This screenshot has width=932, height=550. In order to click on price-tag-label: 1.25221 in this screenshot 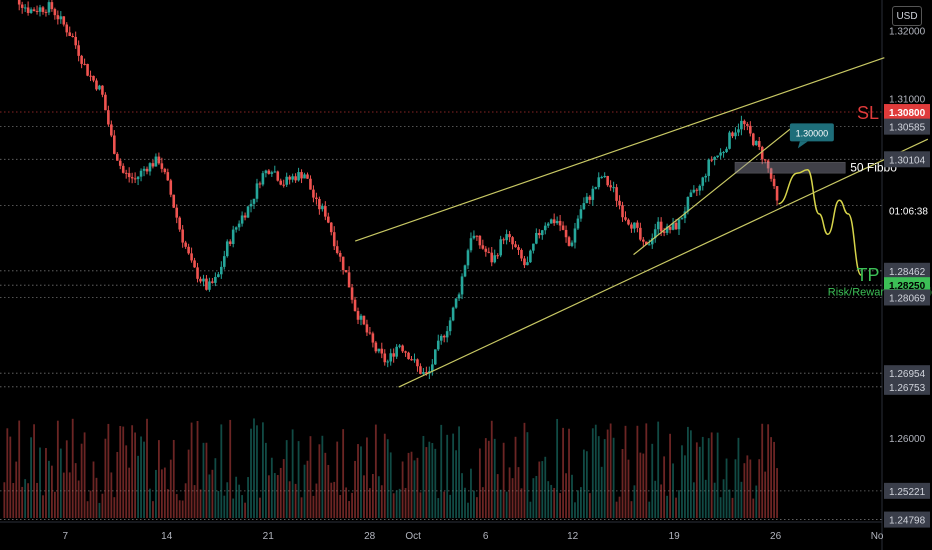, I will do `click(907, 492)`.